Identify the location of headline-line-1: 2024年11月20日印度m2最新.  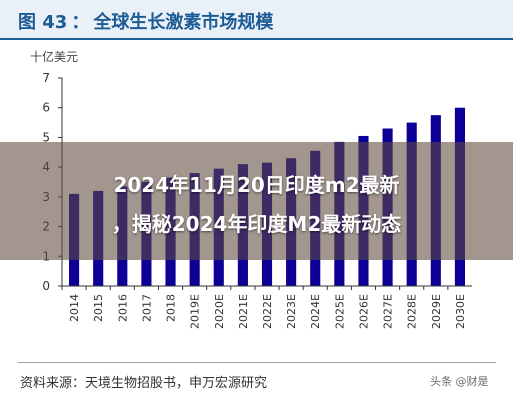
(256, 185).